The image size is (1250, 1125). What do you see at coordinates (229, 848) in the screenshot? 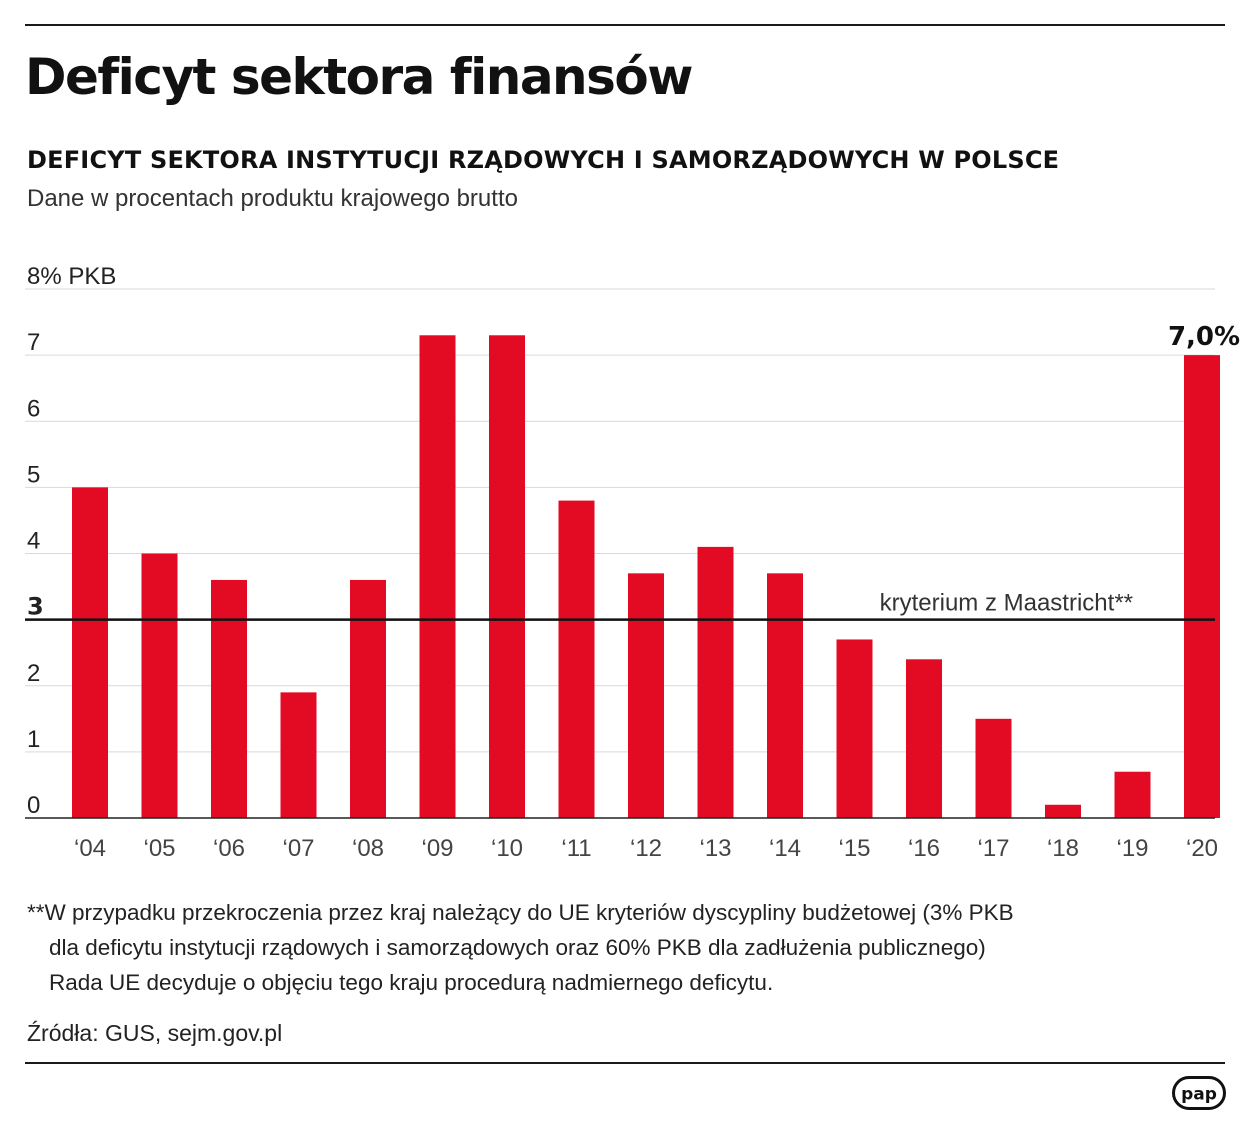
I see `x-tick-label: ‘06` at bounding box center [229, 848].